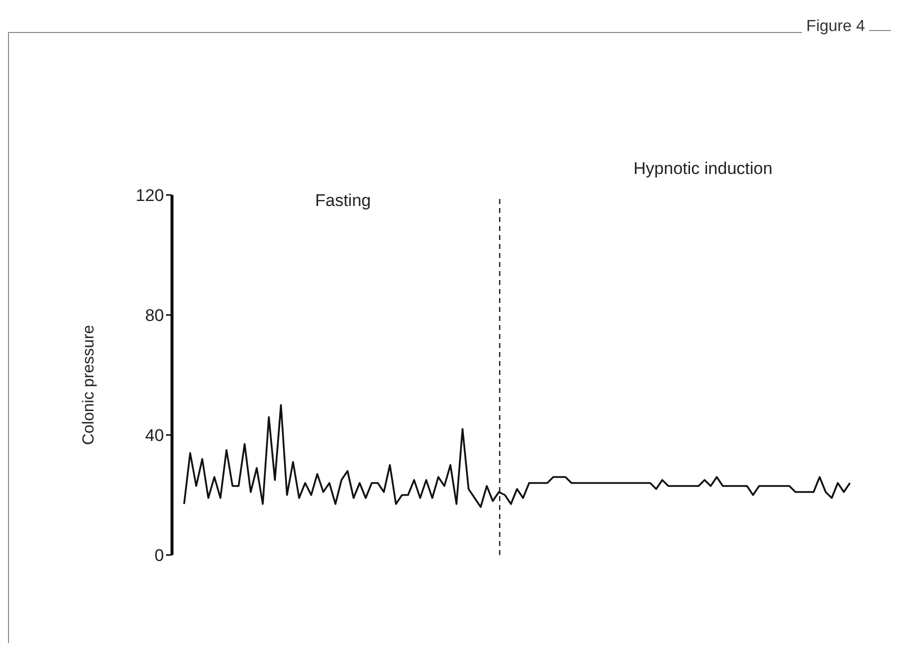  Describe the element at coordinates (703, 169) in the screenshot. I see `text: Hypnotic induction` at that location.